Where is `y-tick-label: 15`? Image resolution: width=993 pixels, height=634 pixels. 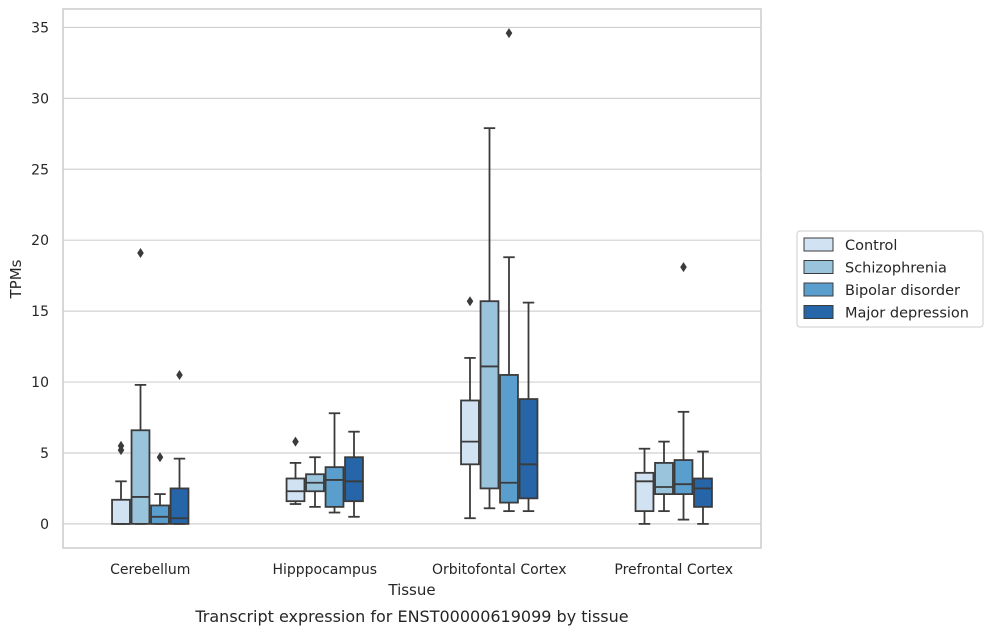
y-tick-label: 15 is located at coordinates (40, 312).